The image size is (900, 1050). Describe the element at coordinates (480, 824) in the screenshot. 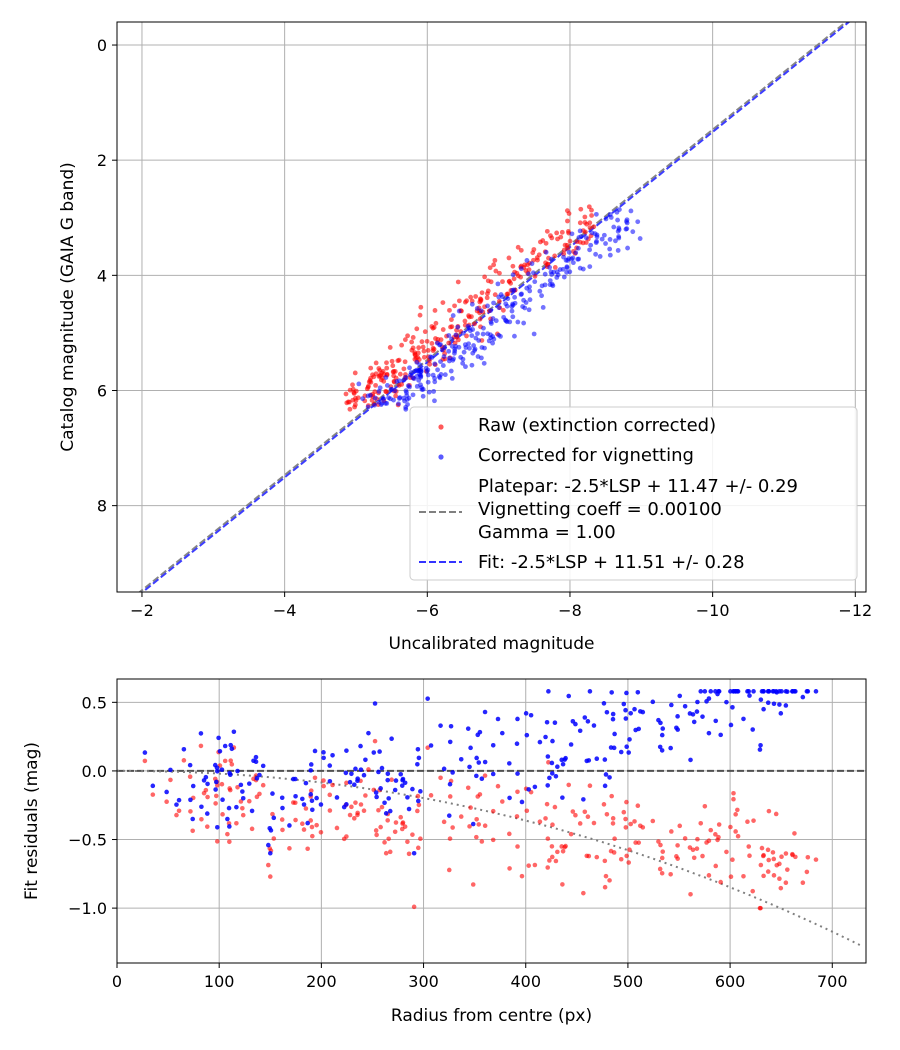

I see `bottom-raw-points` at that location.